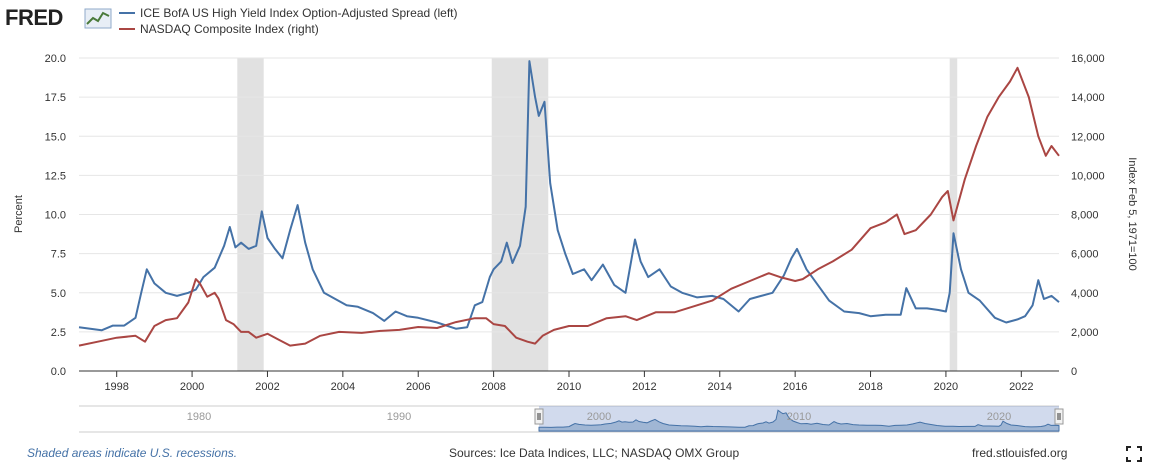 This screenshot has height=473, width=1154. What do you see at coordinates (1088, 59) in the screenshot?
I see `y-tick-label-right: 16,000` at bounding box center [1088, 59].